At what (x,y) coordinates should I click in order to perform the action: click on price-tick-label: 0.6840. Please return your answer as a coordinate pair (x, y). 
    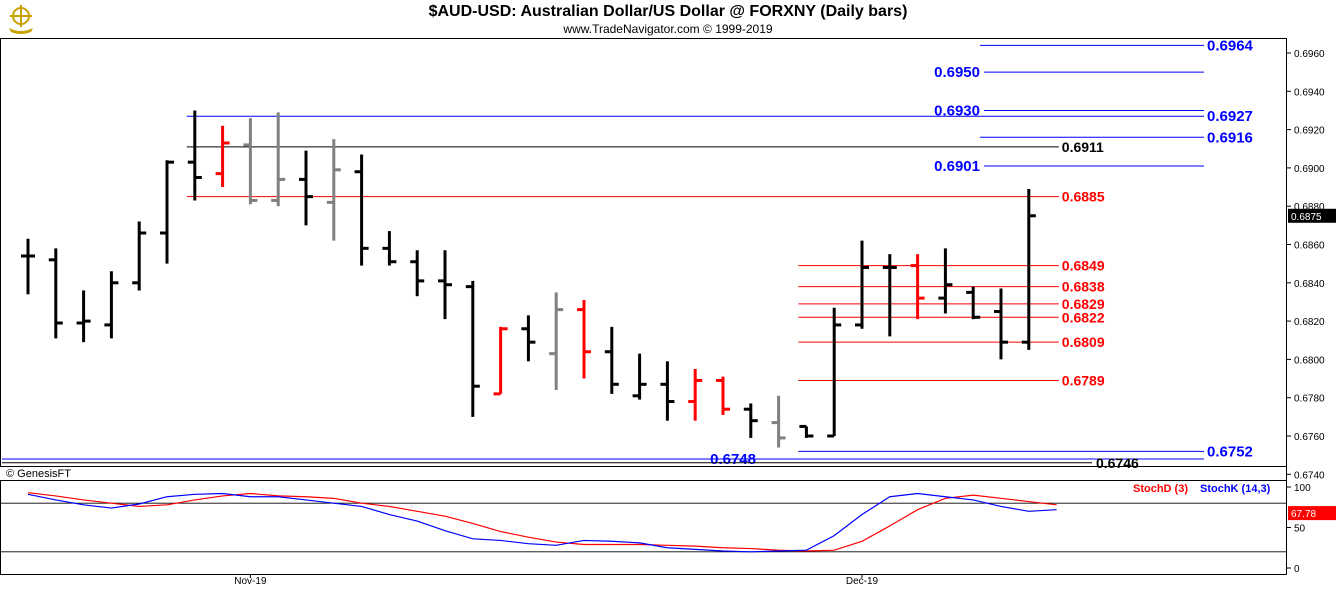
    Looking at the image, I should click on (1309, 284).